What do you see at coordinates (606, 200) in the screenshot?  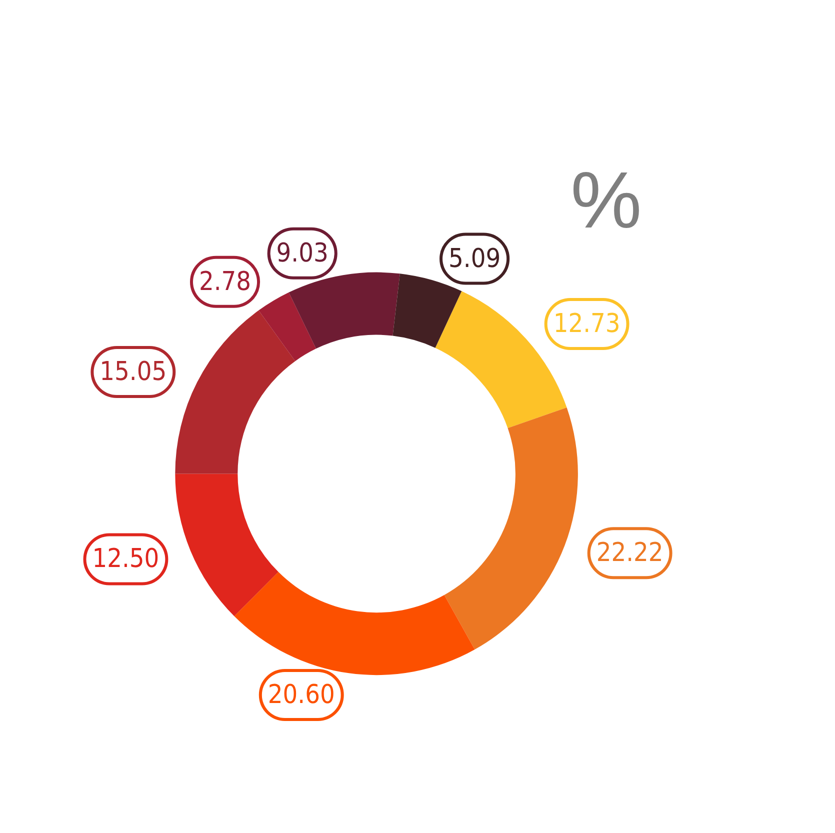 I see `chart-title: %` at bounding box center [606, 200].